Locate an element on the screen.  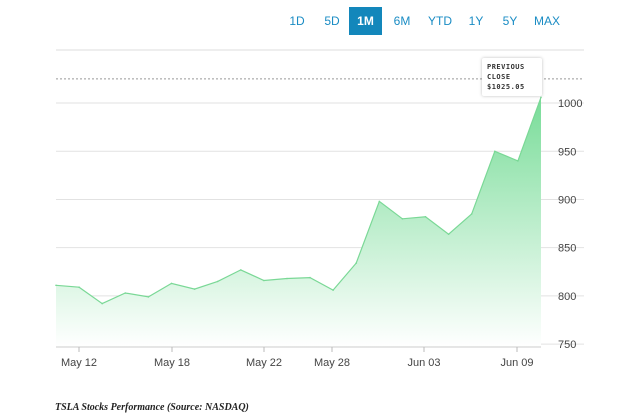
x-tick-label: Jun 09 is located at coordinates (516, 363).